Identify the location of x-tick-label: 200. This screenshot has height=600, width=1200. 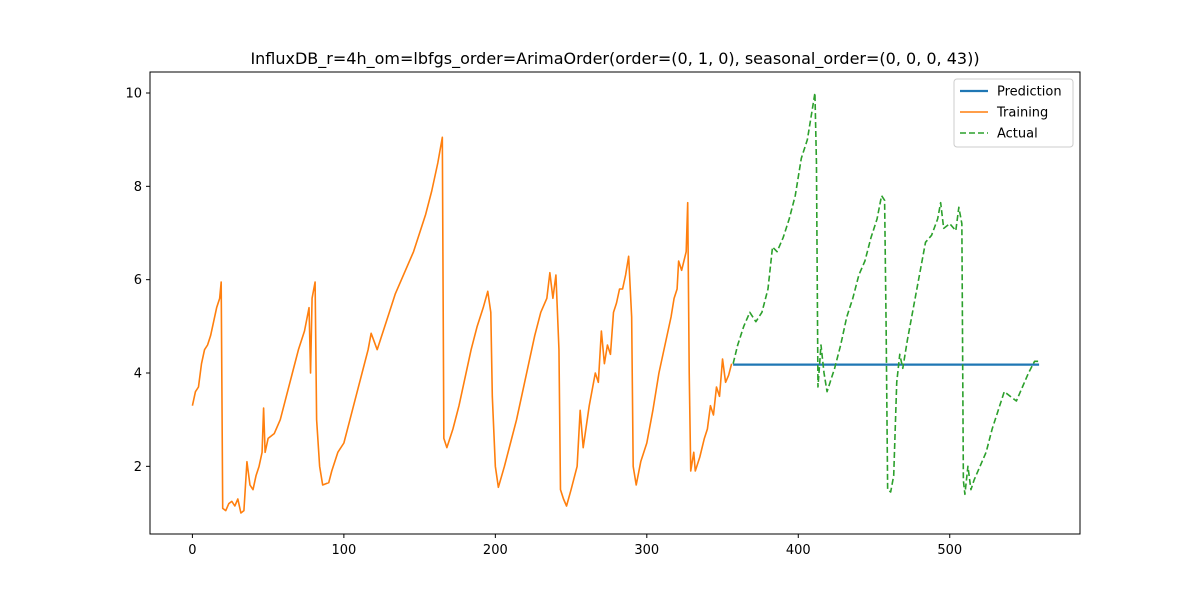
(495, 550).